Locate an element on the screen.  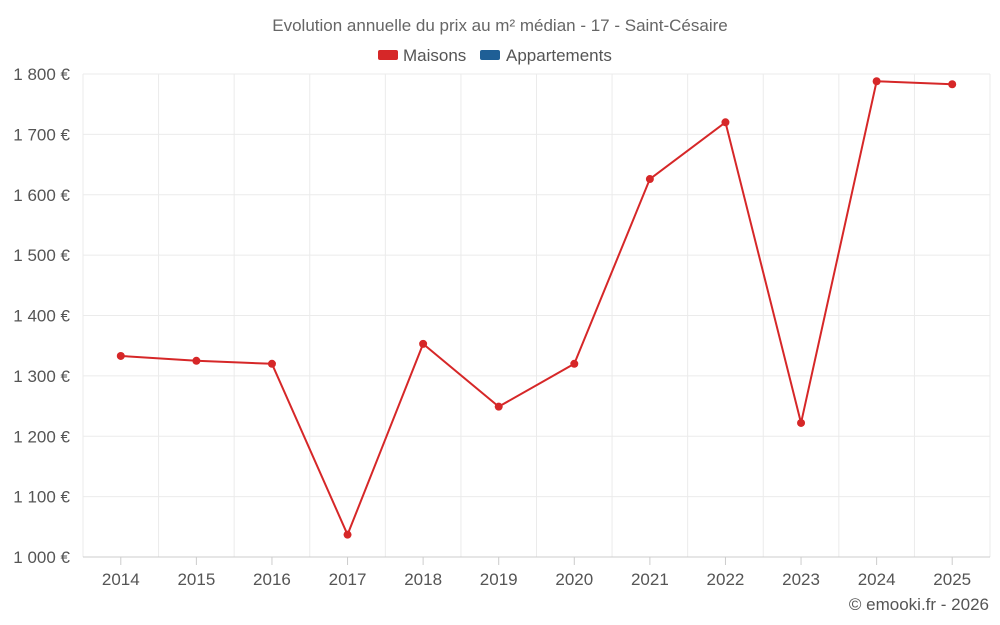
y-tick-label: 1 200 € is located at coordinates (41, 436).